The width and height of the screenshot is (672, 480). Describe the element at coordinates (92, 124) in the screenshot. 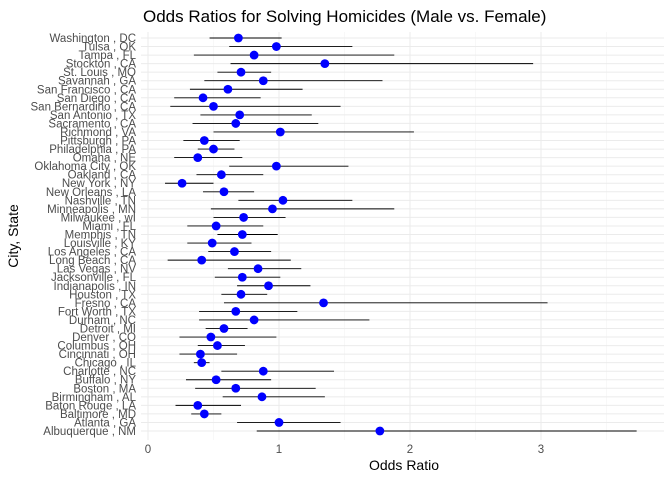

I see `y-tick-label: Sacramento , CA` at that location.